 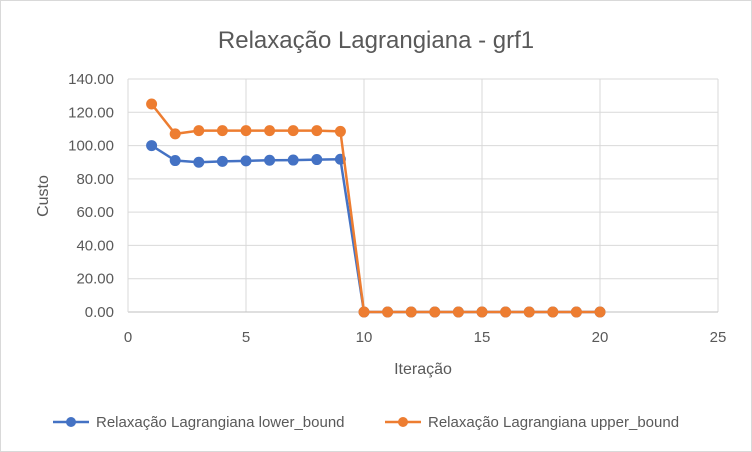 I want to click on y-tick-label: 40.00, so click(x=95, y=245).